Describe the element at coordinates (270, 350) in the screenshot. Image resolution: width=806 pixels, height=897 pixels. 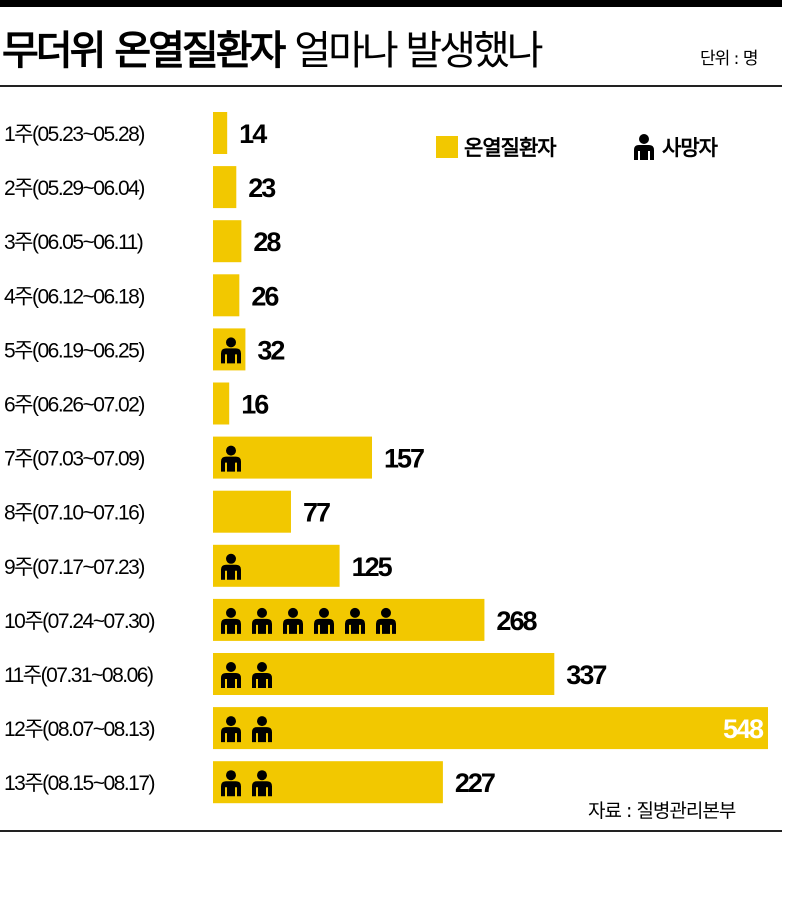
I see `value-label: 32` at that location.